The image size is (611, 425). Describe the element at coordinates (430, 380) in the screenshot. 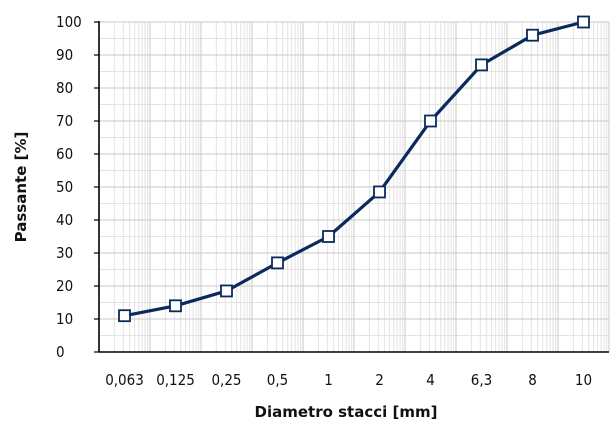

I see `x-tick-label: 4` at that location.